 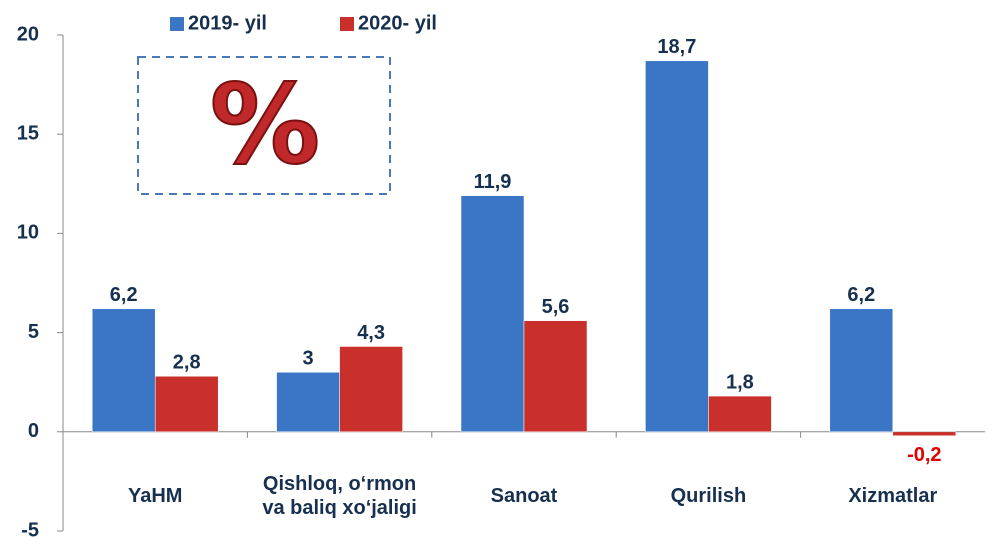 What do you see at coordinates (227, 23) in the screenshot?
I see `legend-label: 2019- yil` at bounding box center [227, 23].